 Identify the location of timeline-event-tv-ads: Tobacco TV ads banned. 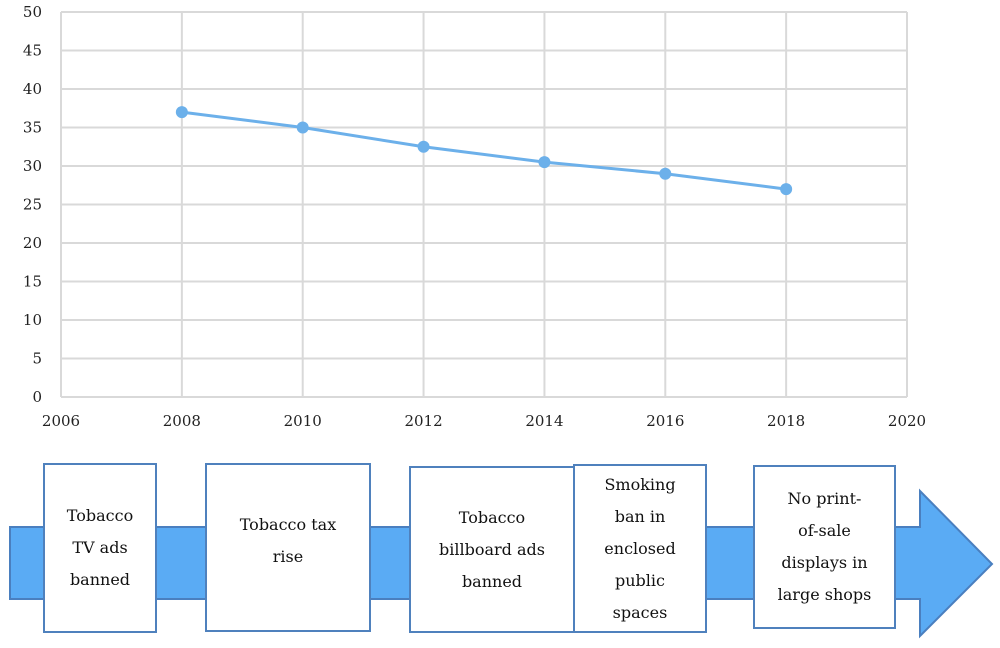
(100, 548).